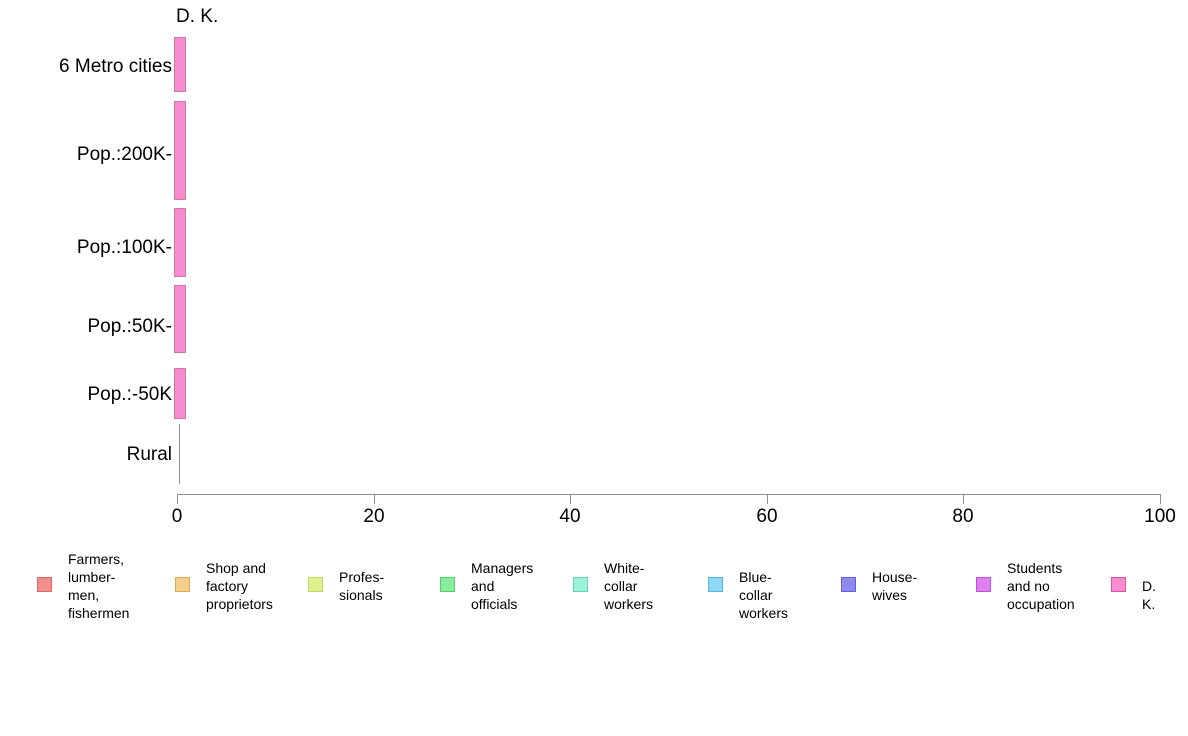  Describe the element at coordinates (764, 595) in the screenshot. I see `legend-label: Blue-collar workers` at that location.